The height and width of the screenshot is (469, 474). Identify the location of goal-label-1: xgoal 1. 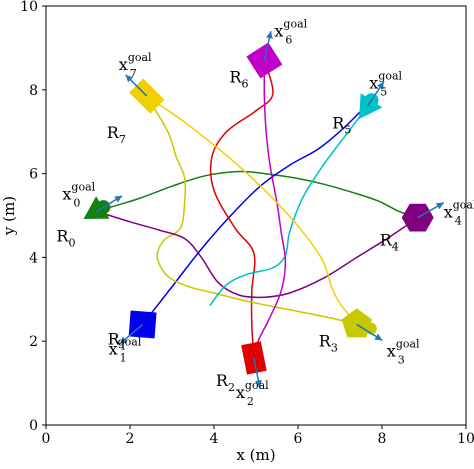
(125, 349).